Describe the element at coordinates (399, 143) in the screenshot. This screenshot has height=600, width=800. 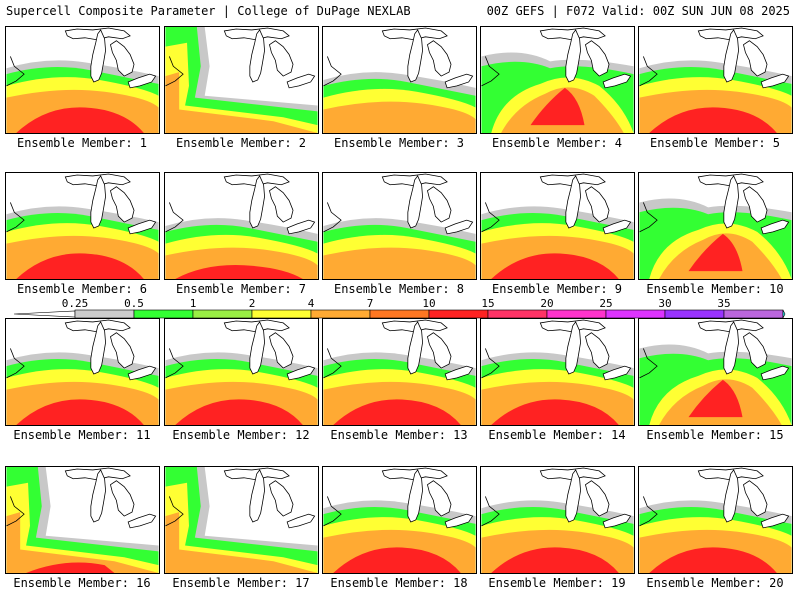
I see `ensemble-member-label: Ensemble Member: 3` at that location.